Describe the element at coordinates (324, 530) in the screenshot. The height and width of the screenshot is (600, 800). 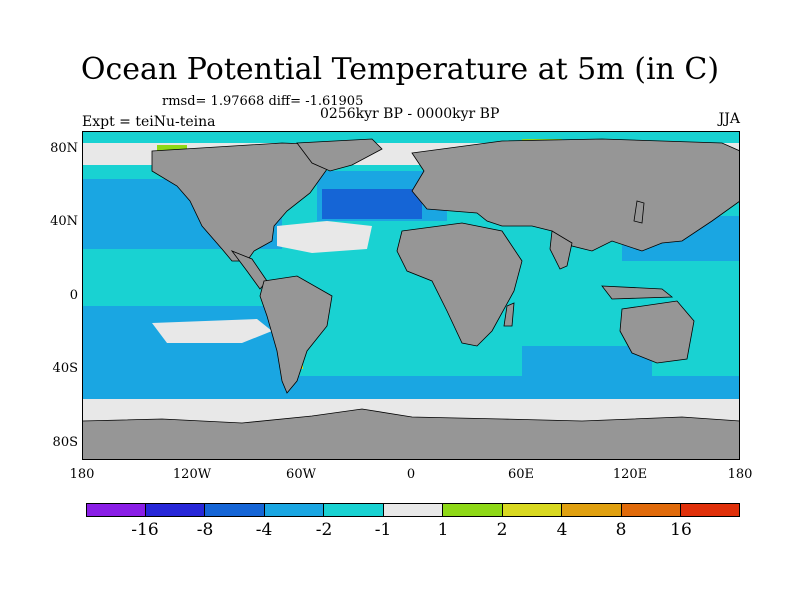
I see `colorbar-label-4: -2` at that location.